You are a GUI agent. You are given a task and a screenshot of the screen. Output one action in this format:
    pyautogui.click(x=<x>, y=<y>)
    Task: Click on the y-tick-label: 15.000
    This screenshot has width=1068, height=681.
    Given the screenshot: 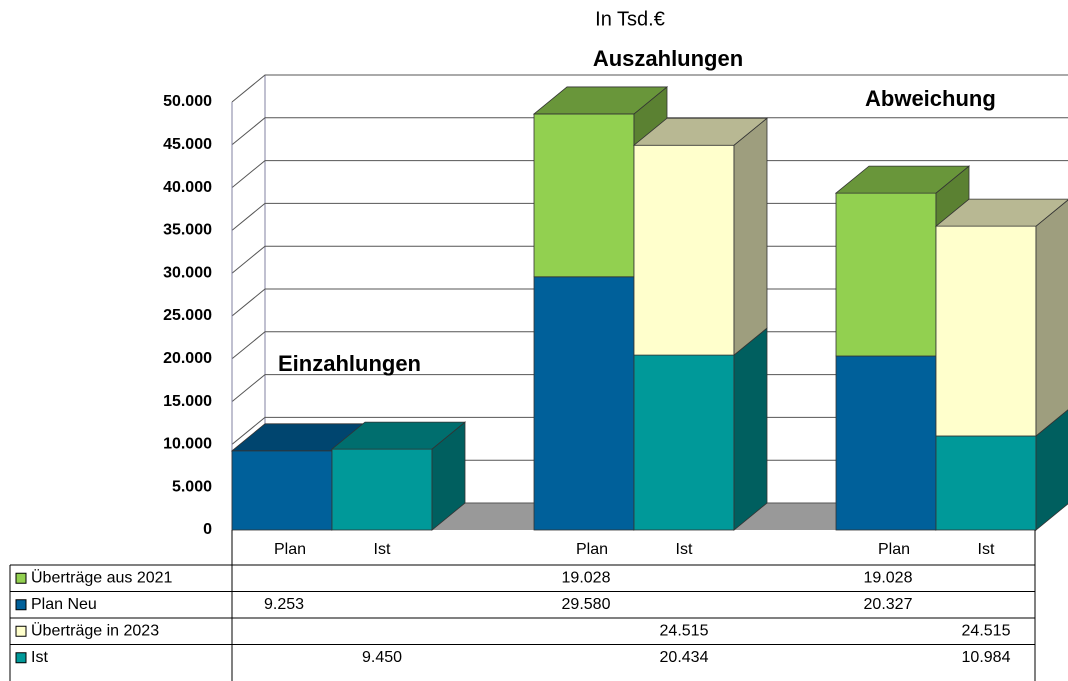 What is the action you would take?
    pyautogui.click(x=187, y=401)
    